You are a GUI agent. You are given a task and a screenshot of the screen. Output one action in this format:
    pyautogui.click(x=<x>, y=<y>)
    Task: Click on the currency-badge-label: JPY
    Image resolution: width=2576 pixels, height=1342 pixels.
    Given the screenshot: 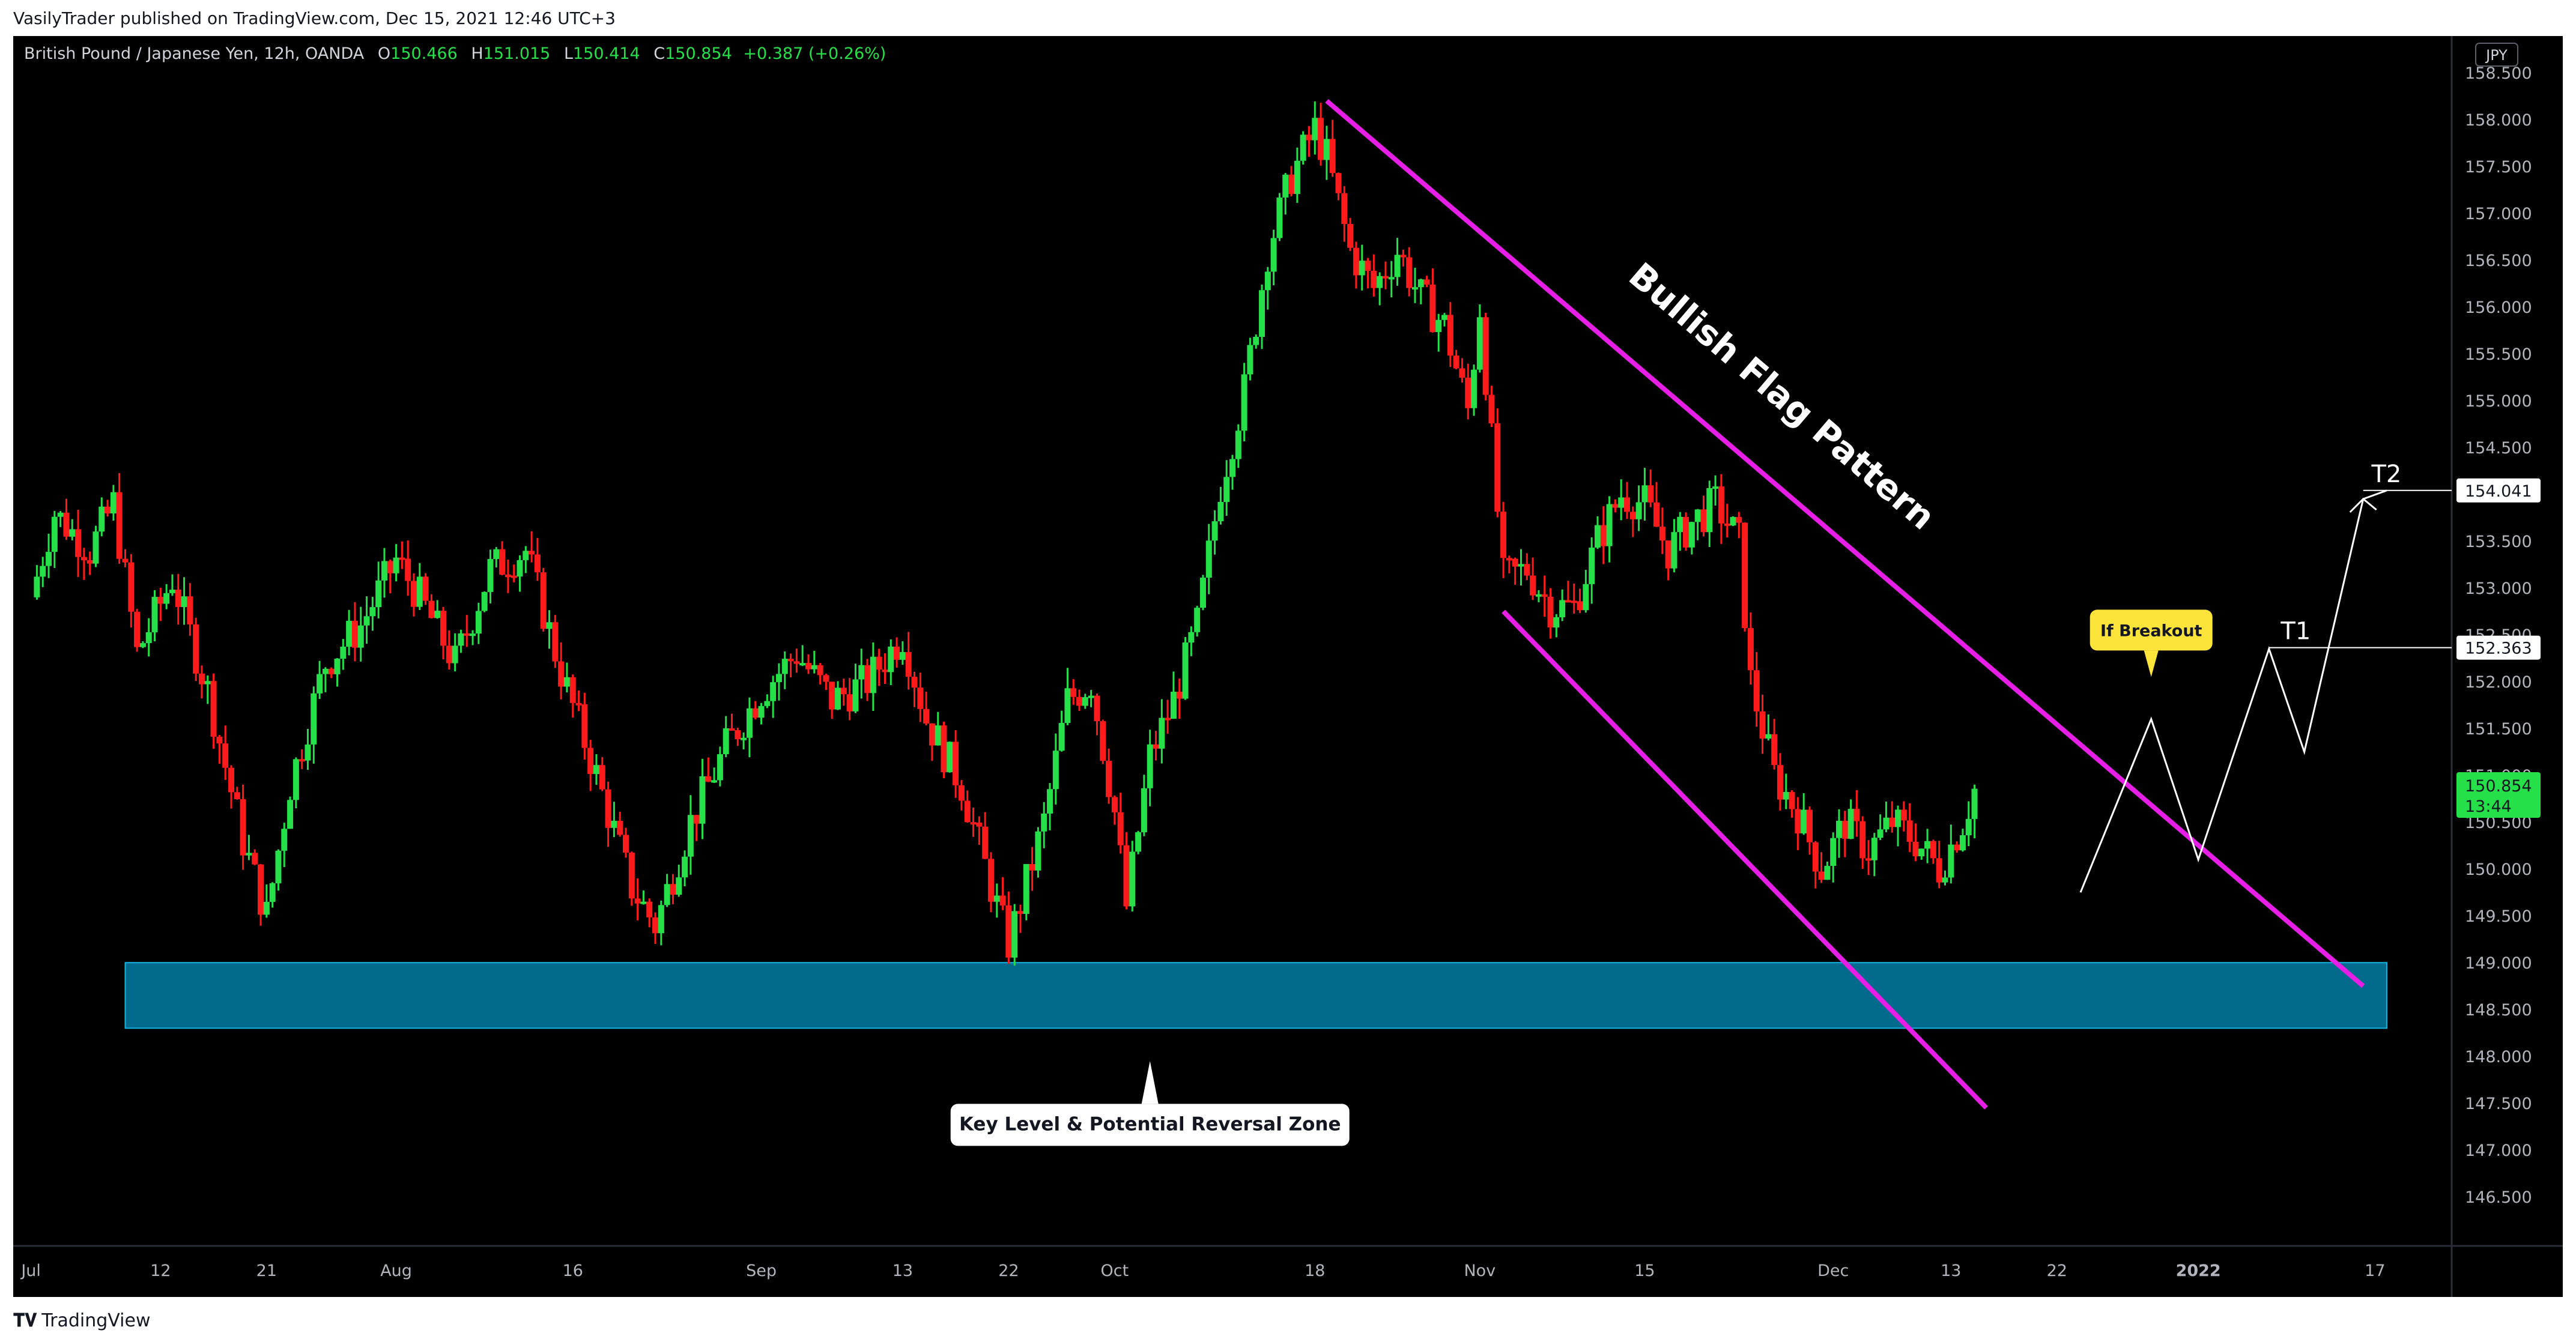 What is the action you would take?
    pyautogui.click(x=2496, y=55)
    